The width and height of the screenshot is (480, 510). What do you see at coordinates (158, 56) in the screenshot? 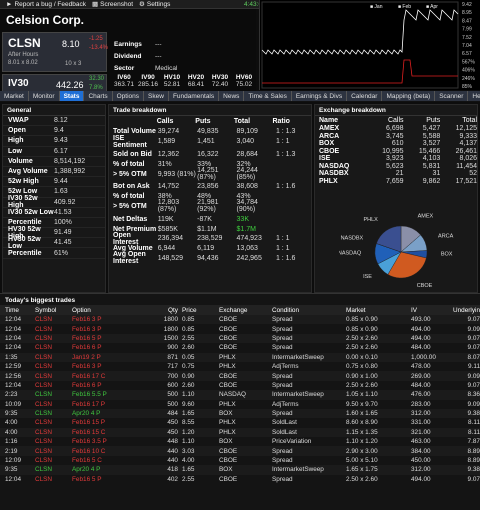
I see `dividend-value: ---` at bounding box center [158, 56].